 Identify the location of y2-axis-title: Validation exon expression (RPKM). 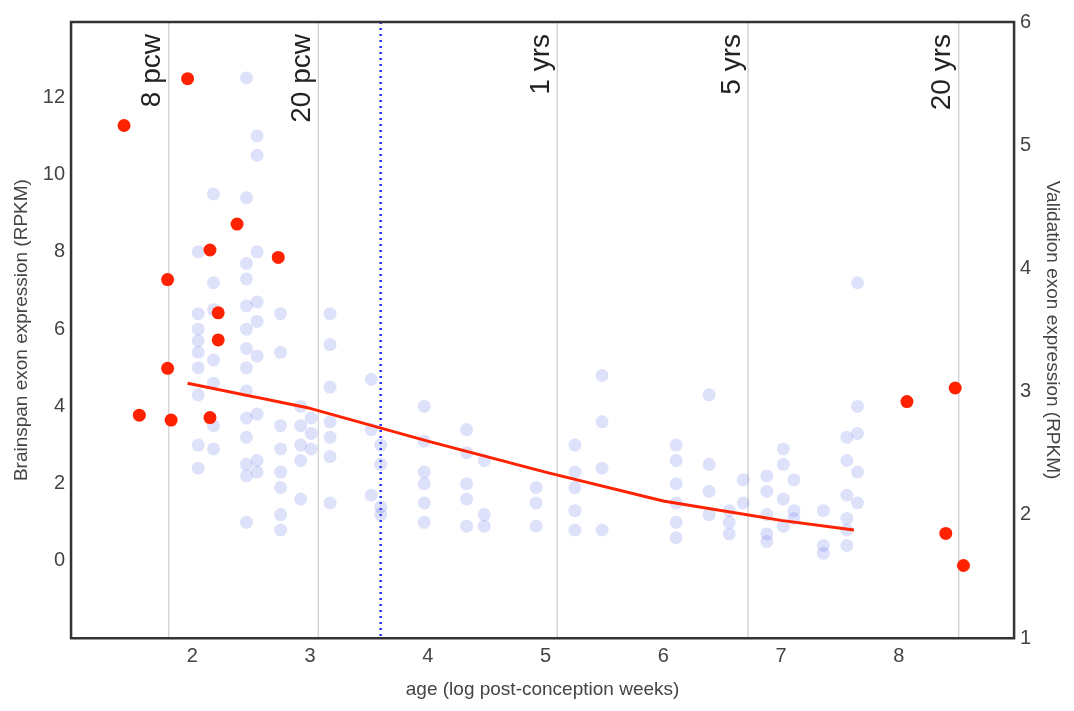
(1054, 330).